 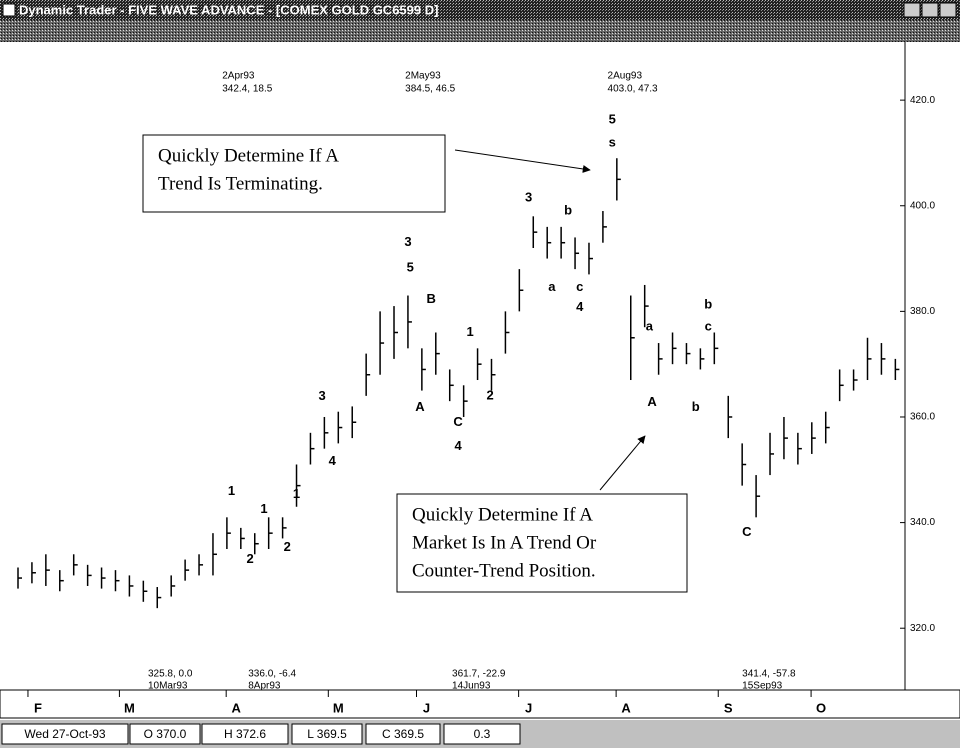 I want to click on status-text: L 369.5, so click(x=327, y=734).